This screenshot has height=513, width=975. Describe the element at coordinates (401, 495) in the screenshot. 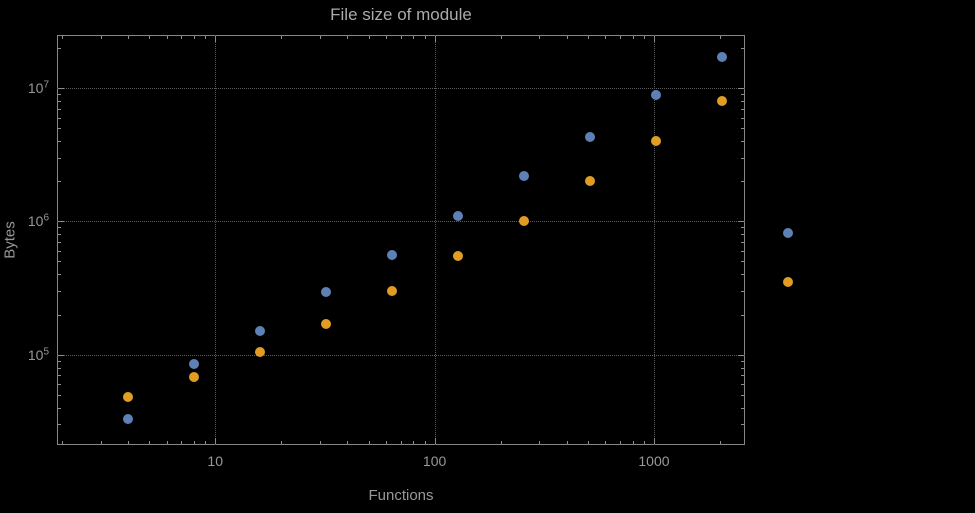

I see `x-axis-label: Functions` at that location.